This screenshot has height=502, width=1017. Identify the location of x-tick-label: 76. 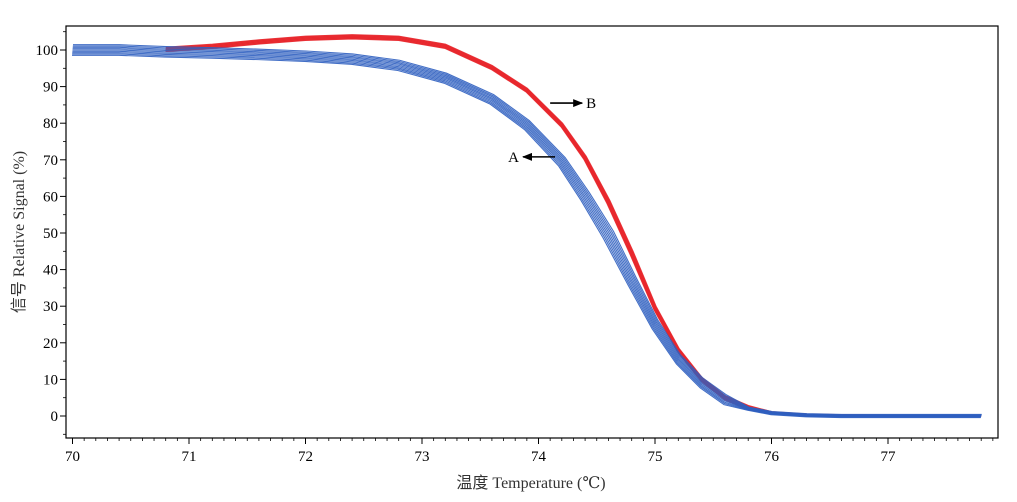
(772, 457).